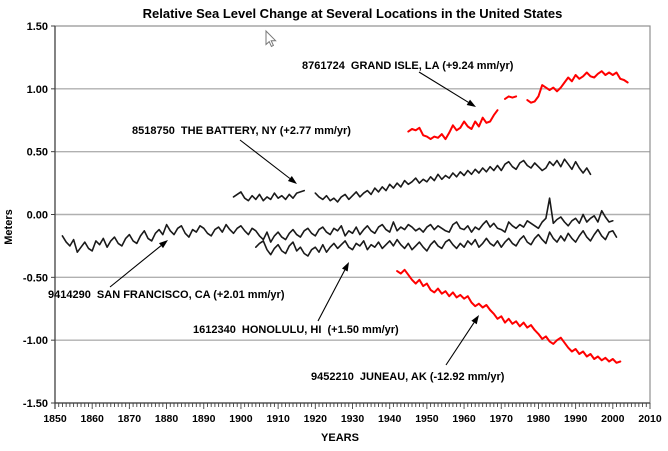 This screenshot has width=668, height=451. What do you see at coordinates (278, 419) in the screenshot?
I see `x-tick-label: 1910` at bounding box center [278, 419].